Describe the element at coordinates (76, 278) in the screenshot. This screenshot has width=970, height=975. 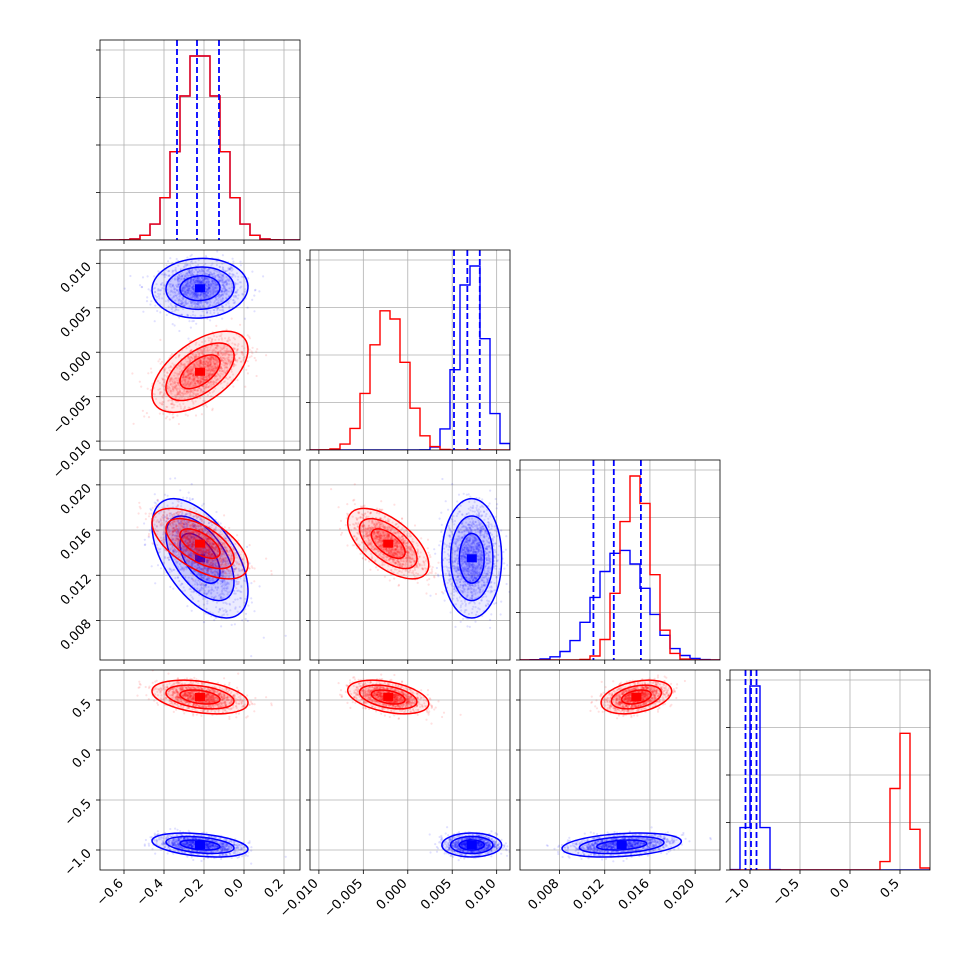
I see `y-tick-label: 0.010` at that location.